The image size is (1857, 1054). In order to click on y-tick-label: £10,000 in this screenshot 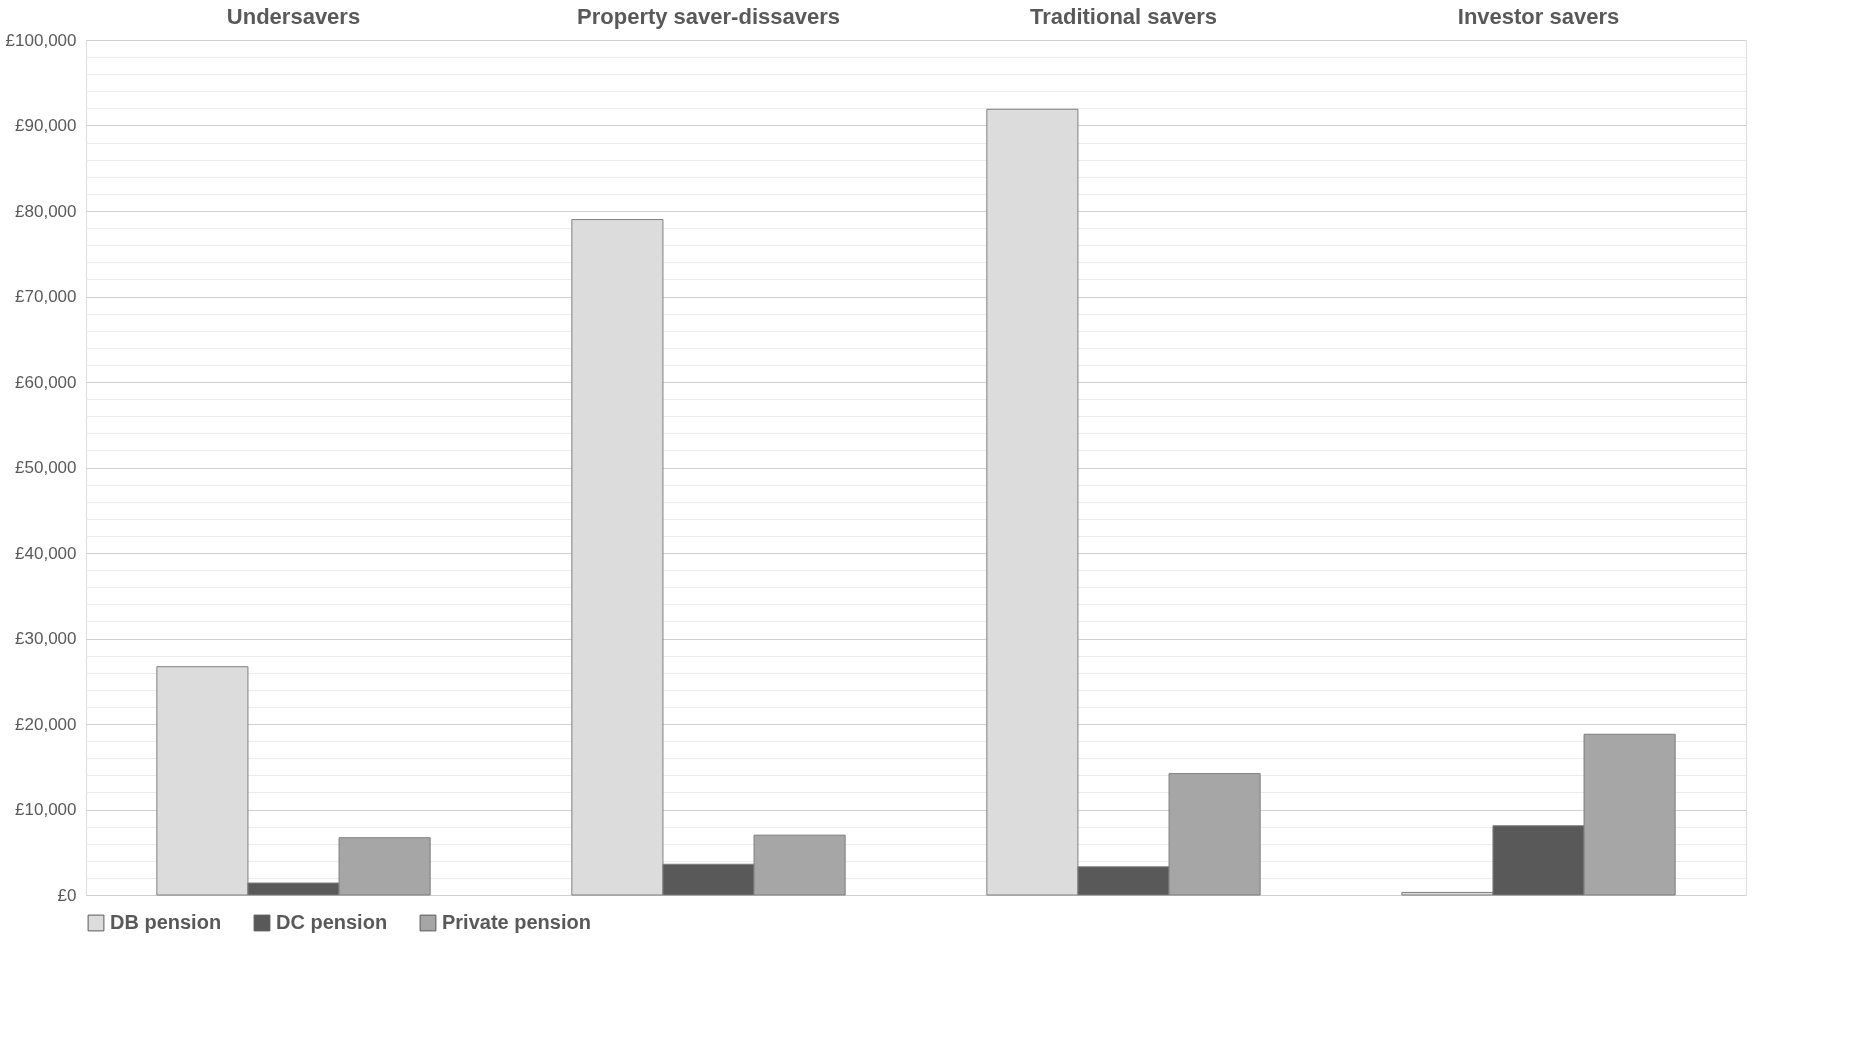, I will do `click(46, 809)`.